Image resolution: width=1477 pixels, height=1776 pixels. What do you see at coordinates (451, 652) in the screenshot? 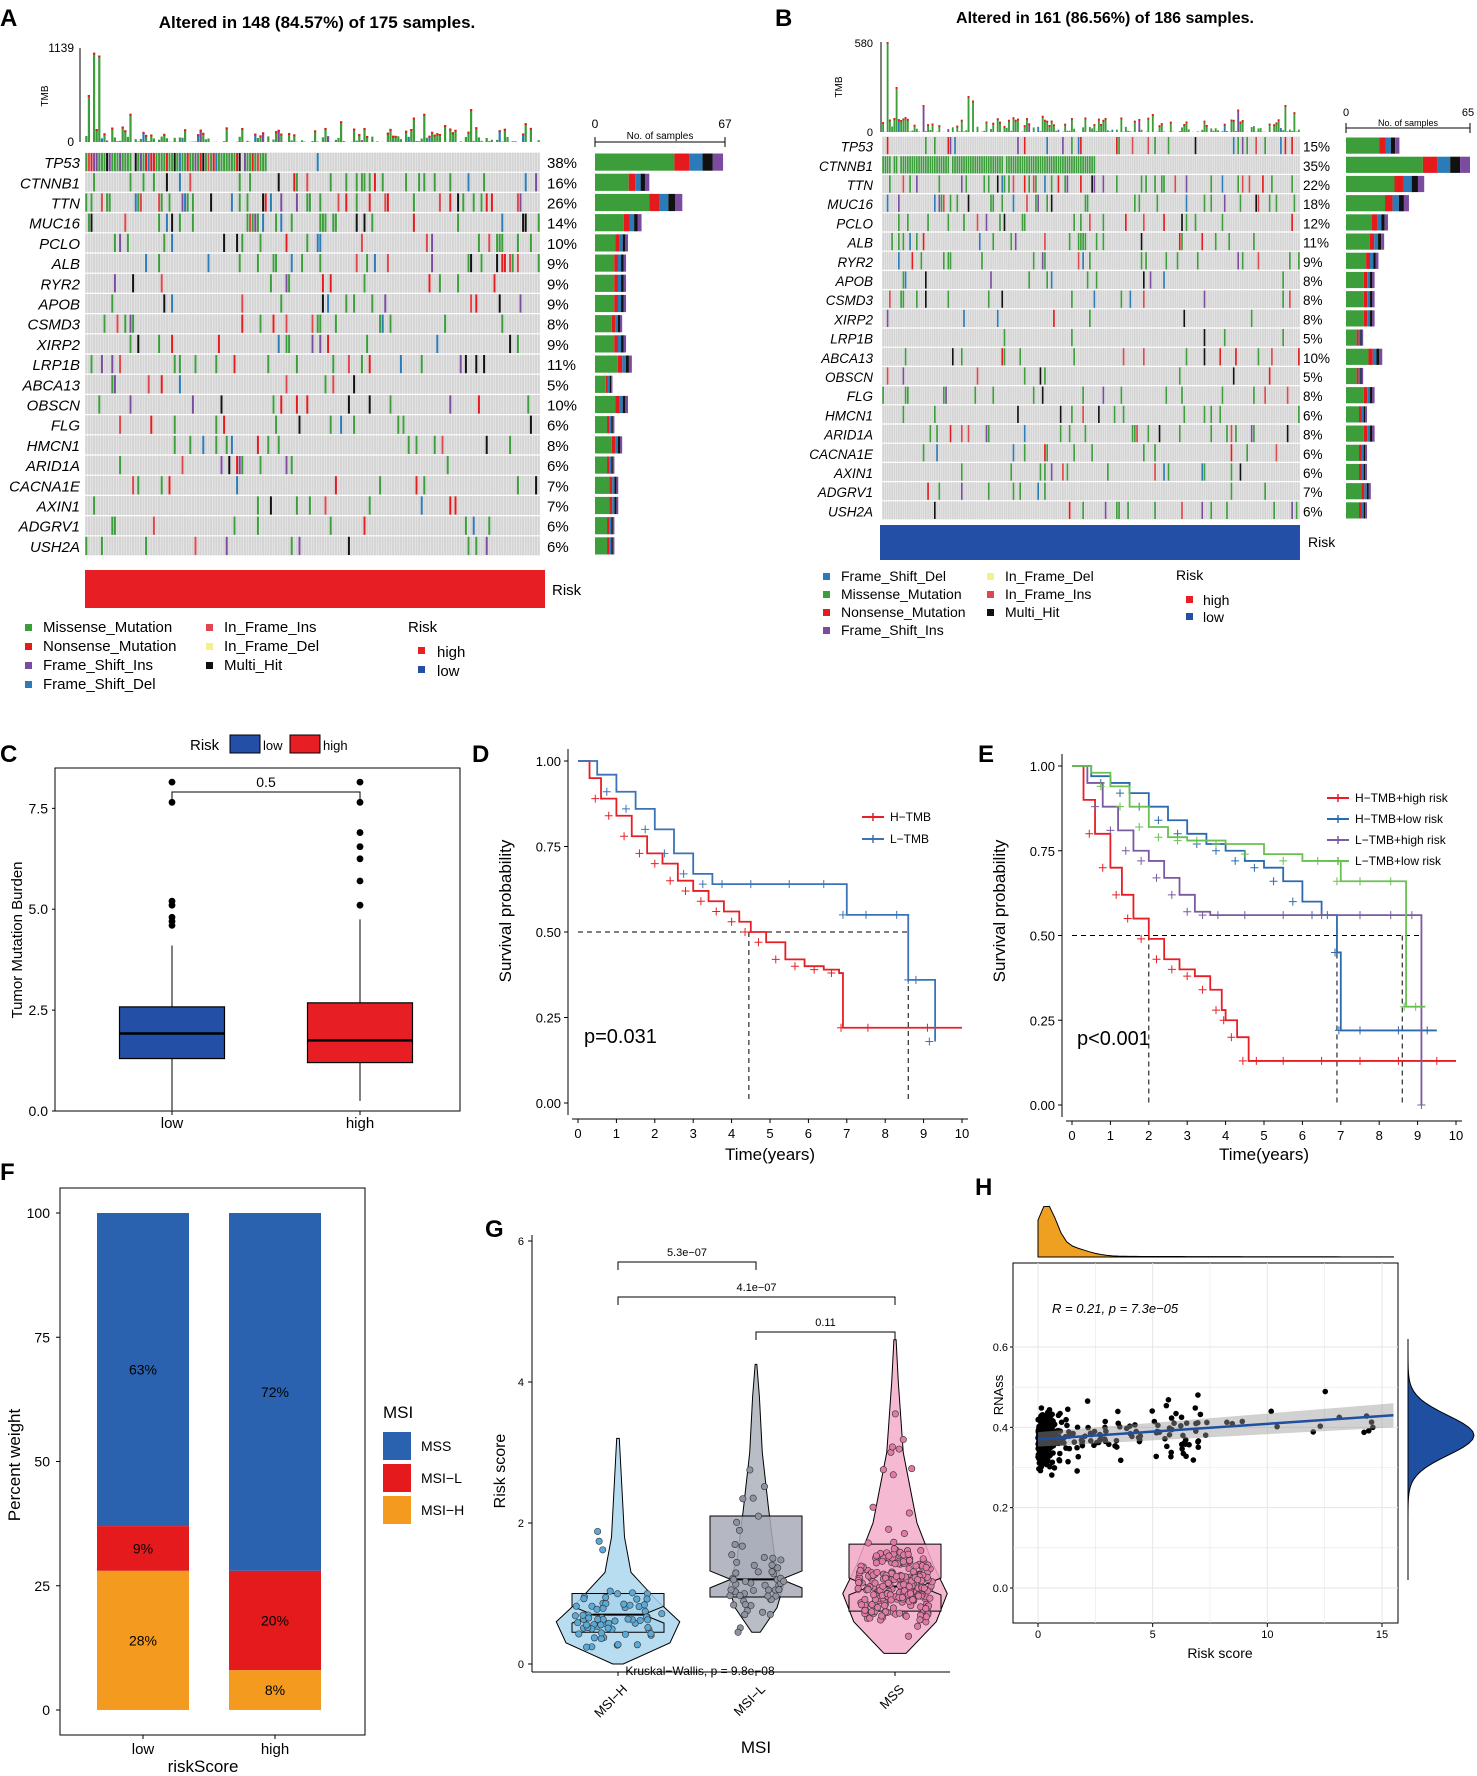
I see `risk-high-label-a: high` at bounding box center [451, 652].